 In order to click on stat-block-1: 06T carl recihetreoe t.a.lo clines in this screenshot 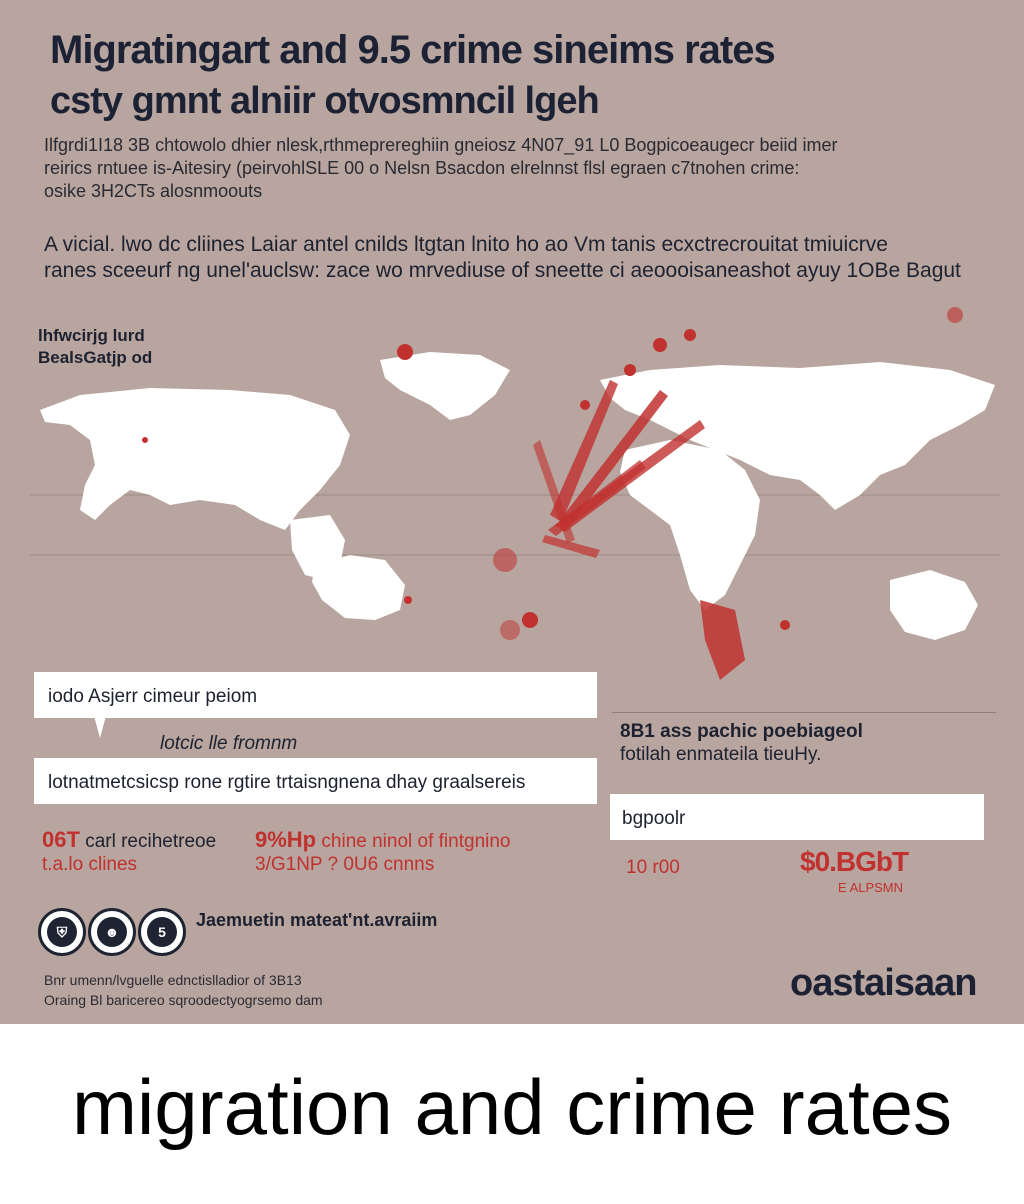, I will do `click(129, 852)`.